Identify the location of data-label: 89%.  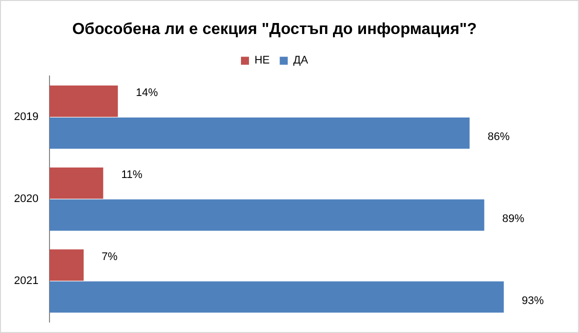
(513, 219).